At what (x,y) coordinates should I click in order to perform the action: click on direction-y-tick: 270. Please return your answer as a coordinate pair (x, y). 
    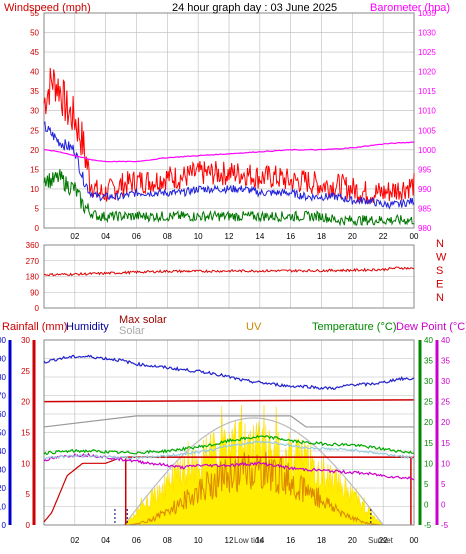
    Looking at the image, I should click on (33, 261).